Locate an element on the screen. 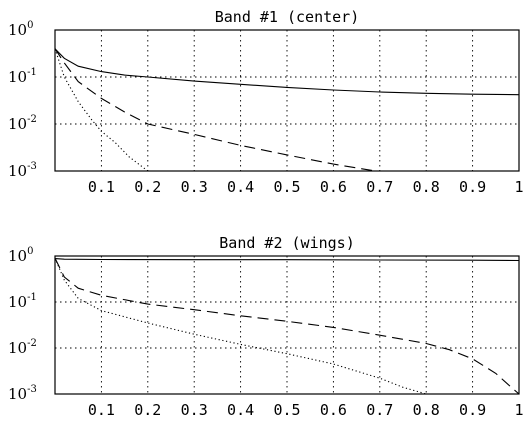 The image size is (524, 428). chart-title: Band #1 (center) is located at coordinates (287, 17).